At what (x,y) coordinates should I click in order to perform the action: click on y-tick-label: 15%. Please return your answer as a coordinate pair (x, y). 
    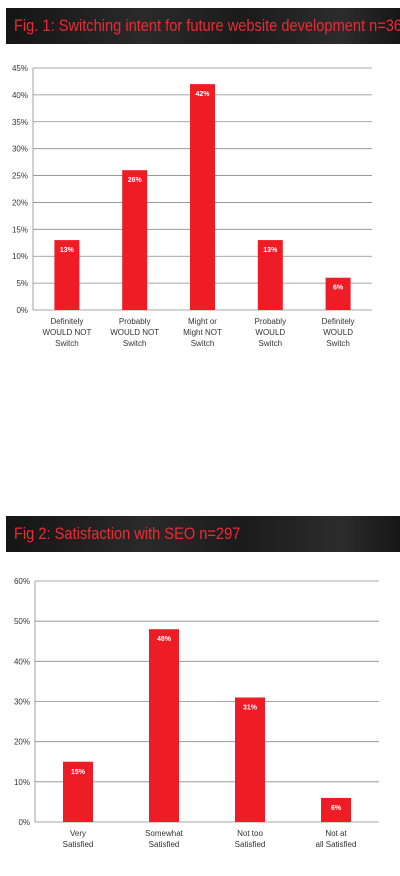
    Looking at the image, I should click on (20, 229).